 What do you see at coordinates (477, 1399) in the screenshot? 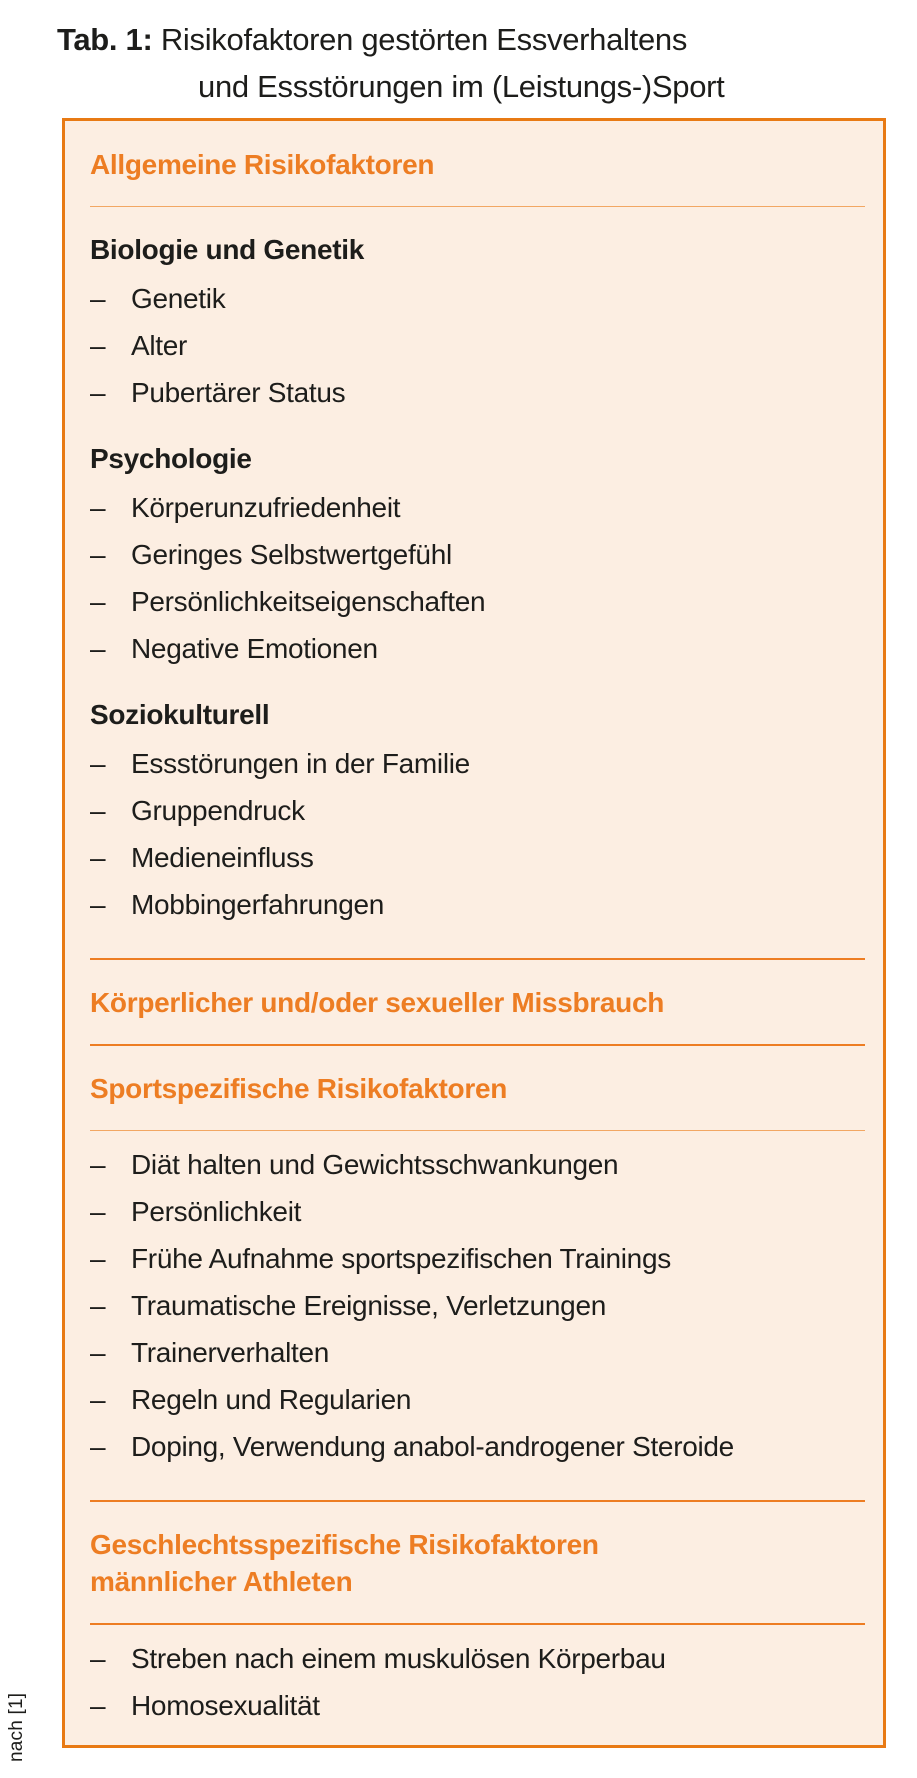
I see `list-item: – Regeln und Regularien` at bounding box center [477, 1399].